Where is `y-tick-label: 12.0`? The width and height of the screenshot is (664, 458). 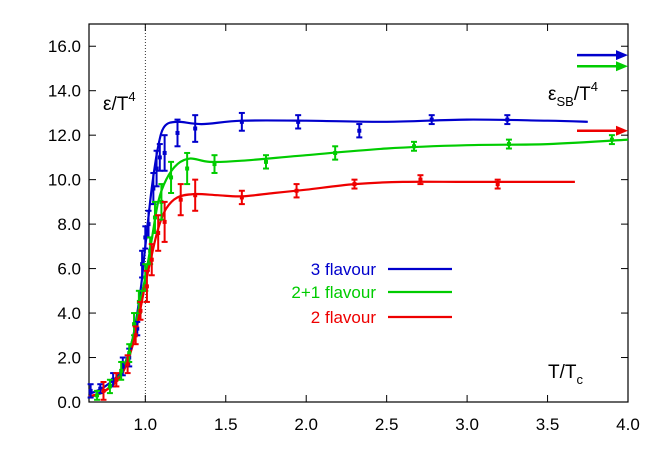 y-tick-label: 12.0 is located at coordinates (64, 135).